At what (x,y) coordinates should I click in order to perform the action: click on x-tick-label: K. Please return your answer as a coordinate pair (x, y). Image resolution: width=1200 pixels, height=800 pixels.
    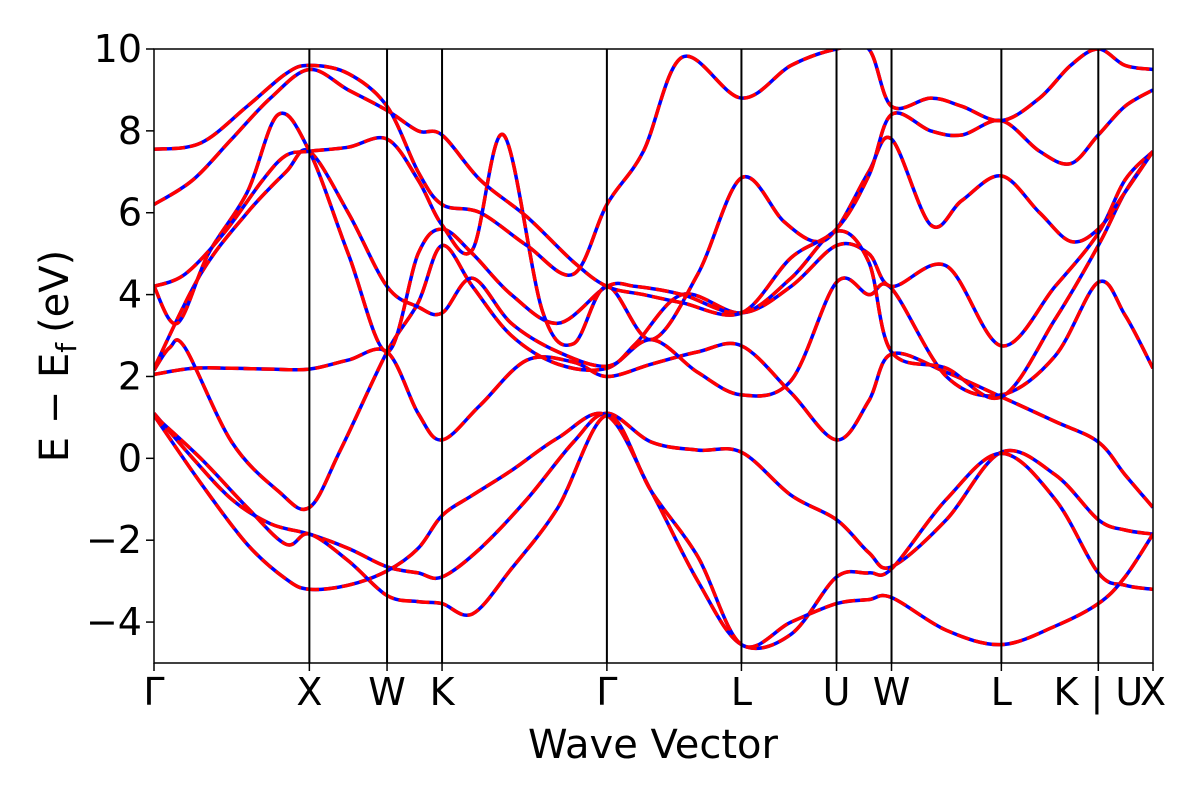
    Looking at the image, I should click on (443, 692).